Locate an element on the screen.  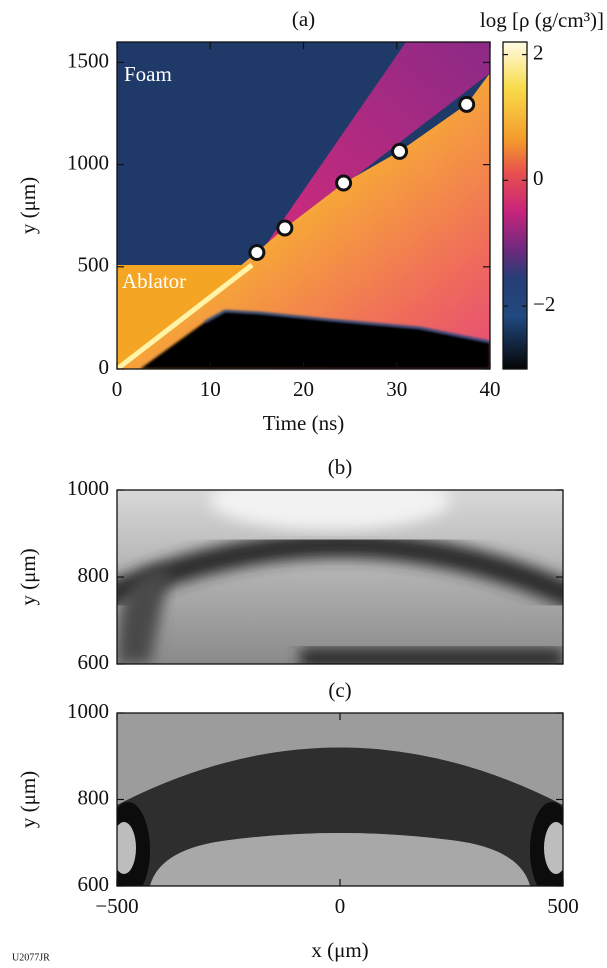
y-tick-label: 500 is located at coordinates (94, 265).